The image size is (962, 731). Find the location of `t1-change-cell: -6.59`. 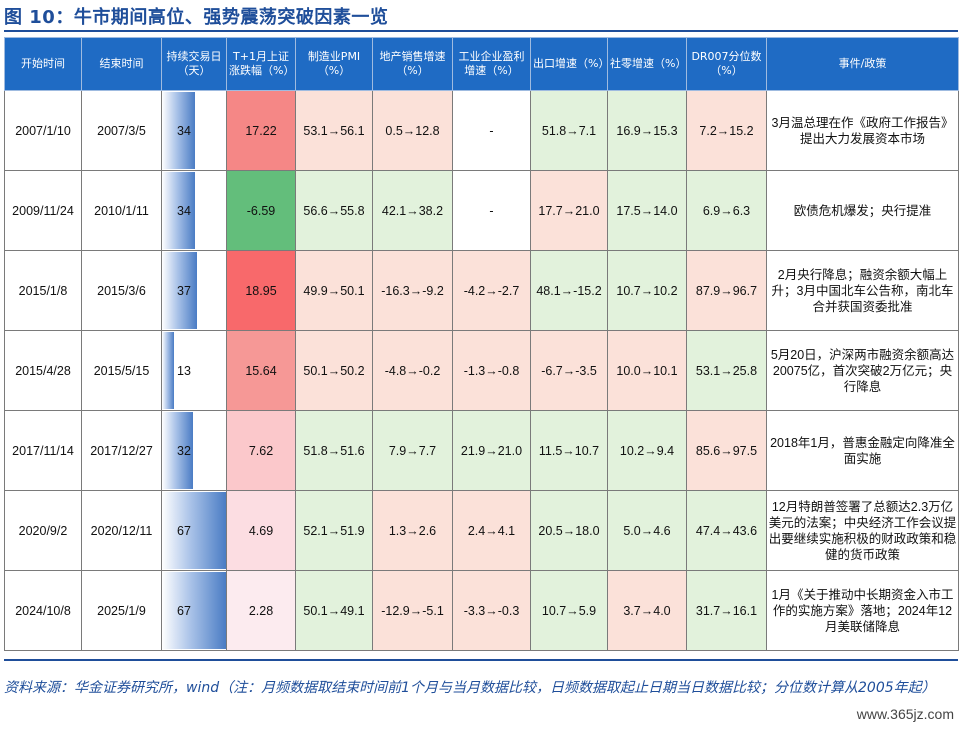

t1-change-cell: -6.59 is located at coordinates (261, 210).